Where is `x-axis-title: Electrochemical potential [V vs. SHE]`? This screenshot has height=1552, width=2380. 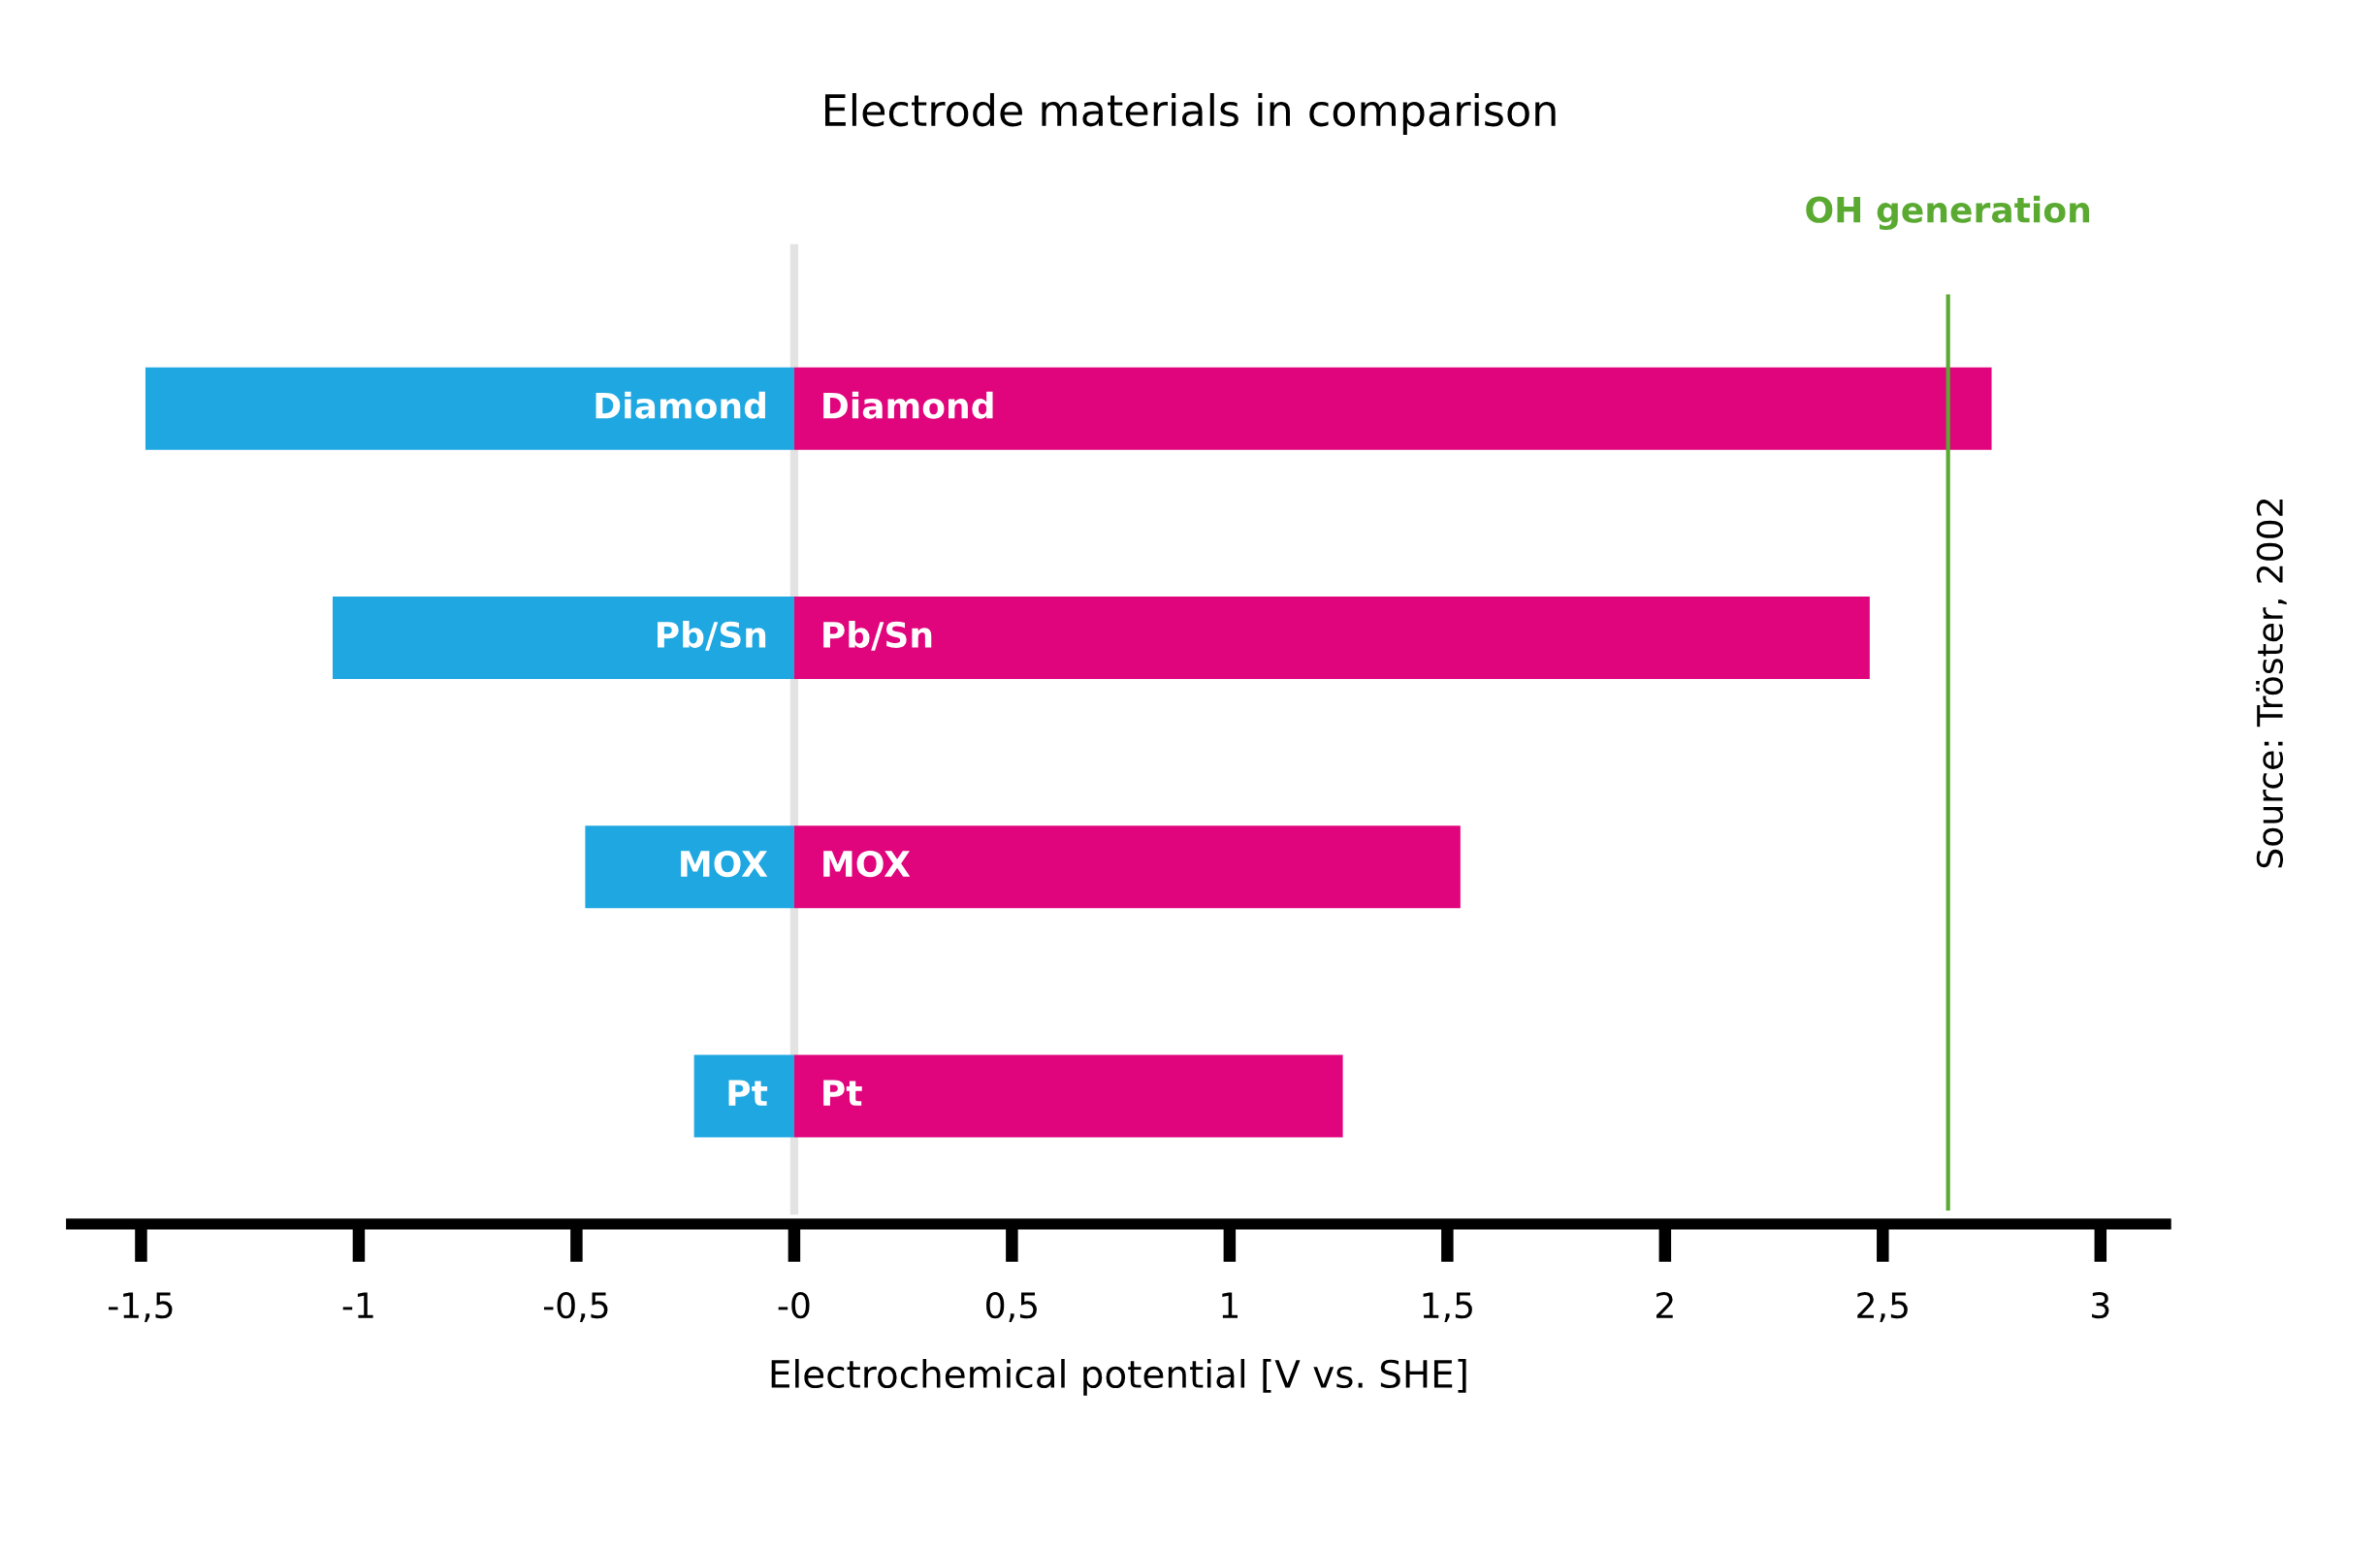
x-axis-title: Electrochemical potential [V vs. SHE] is located at coordinates (1118, 1377).